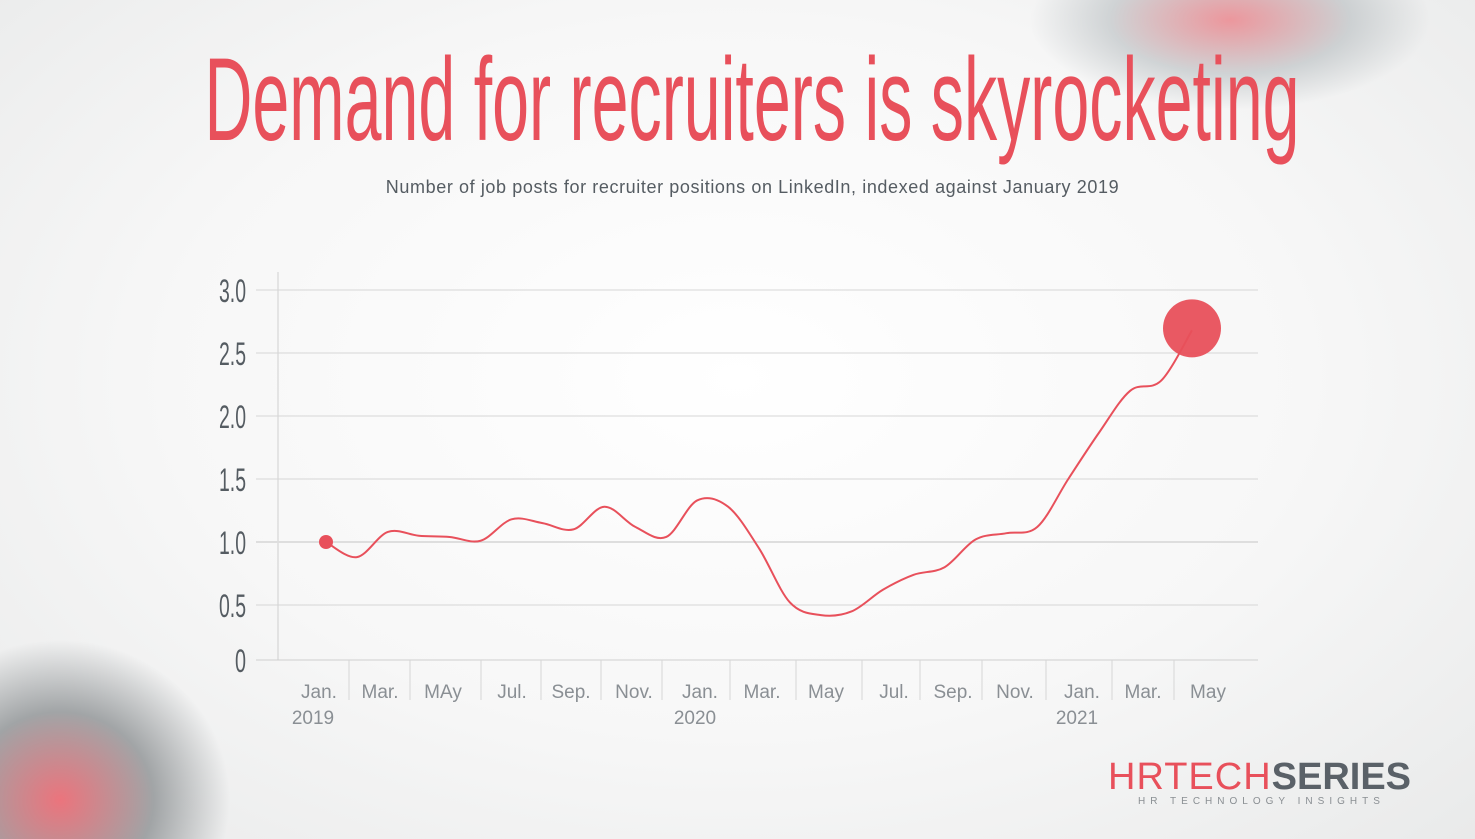 The image size is (1475, 839). I want to click on y-tick-label: 2.0, so click(232, 417).